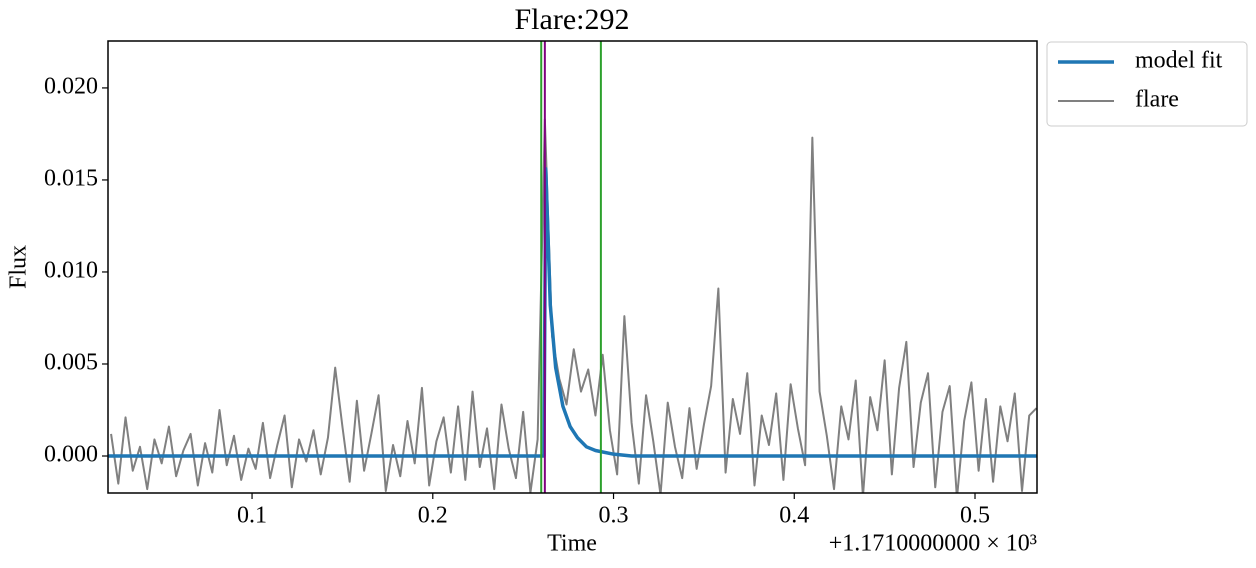 The image size is (1256, 568). Describe the element at coordinates (433, 516) in the screenshot. I see `x-tick-label: 0.2` at that location.